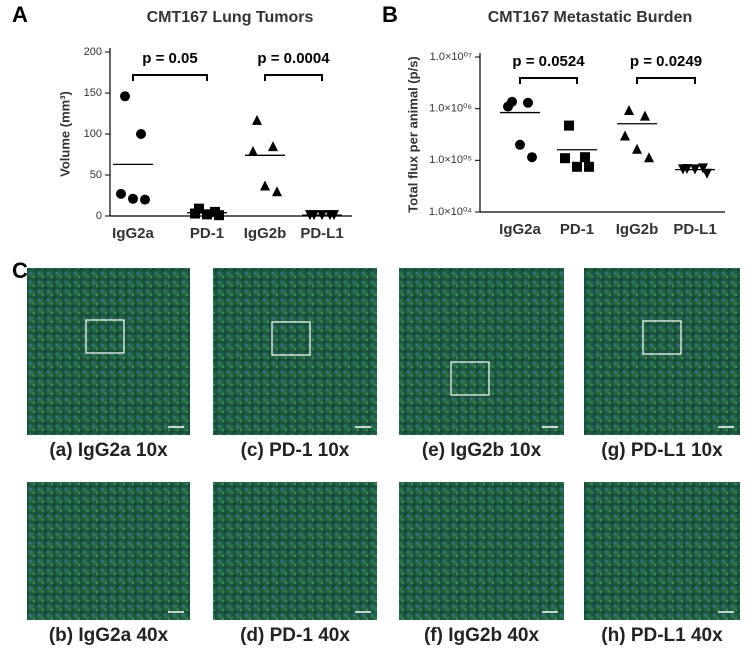 This screenshot has width=754, height=659. Describe the element at coordinates (450, 160) in the screenshot. I see `y-tick-label: 1.0×10⁰⁵` at that location.